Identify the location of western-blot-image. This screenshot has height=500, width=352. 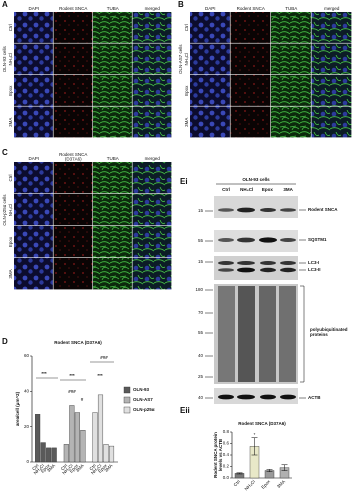
(256, 300).